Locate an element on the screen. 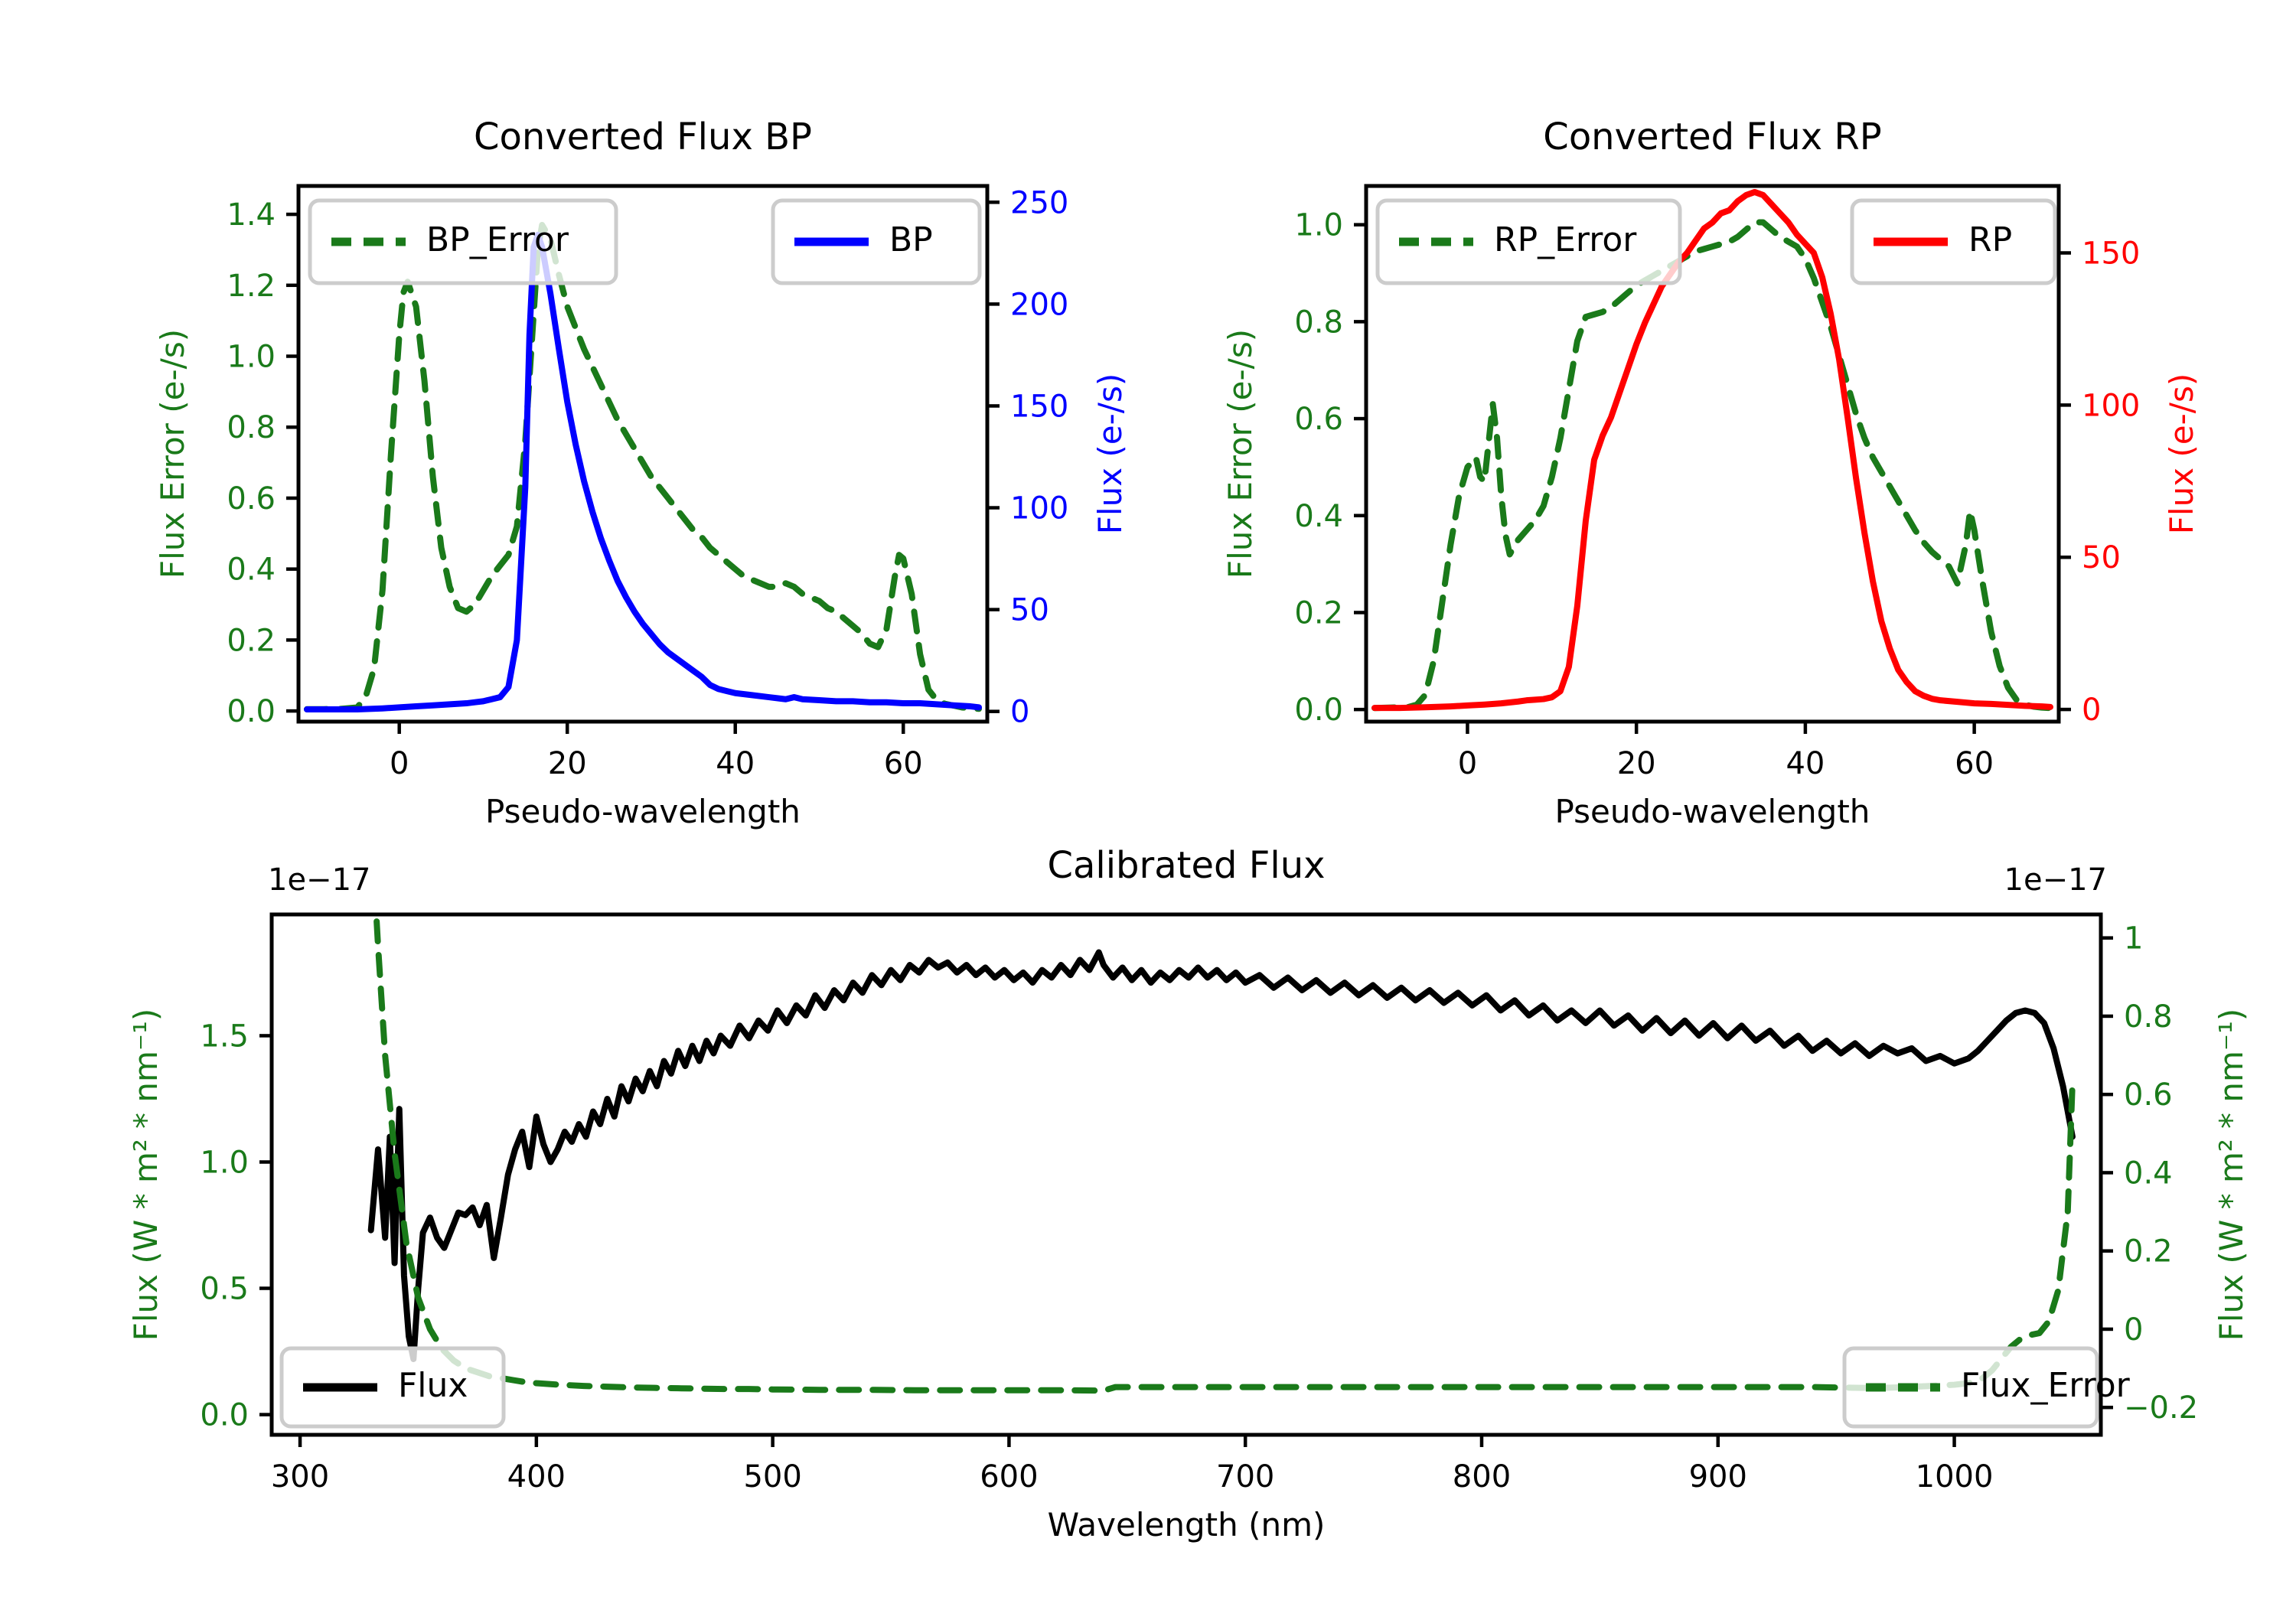  converted-flux-bp-xtick-label: 0 is located at coordinates (399, 763).